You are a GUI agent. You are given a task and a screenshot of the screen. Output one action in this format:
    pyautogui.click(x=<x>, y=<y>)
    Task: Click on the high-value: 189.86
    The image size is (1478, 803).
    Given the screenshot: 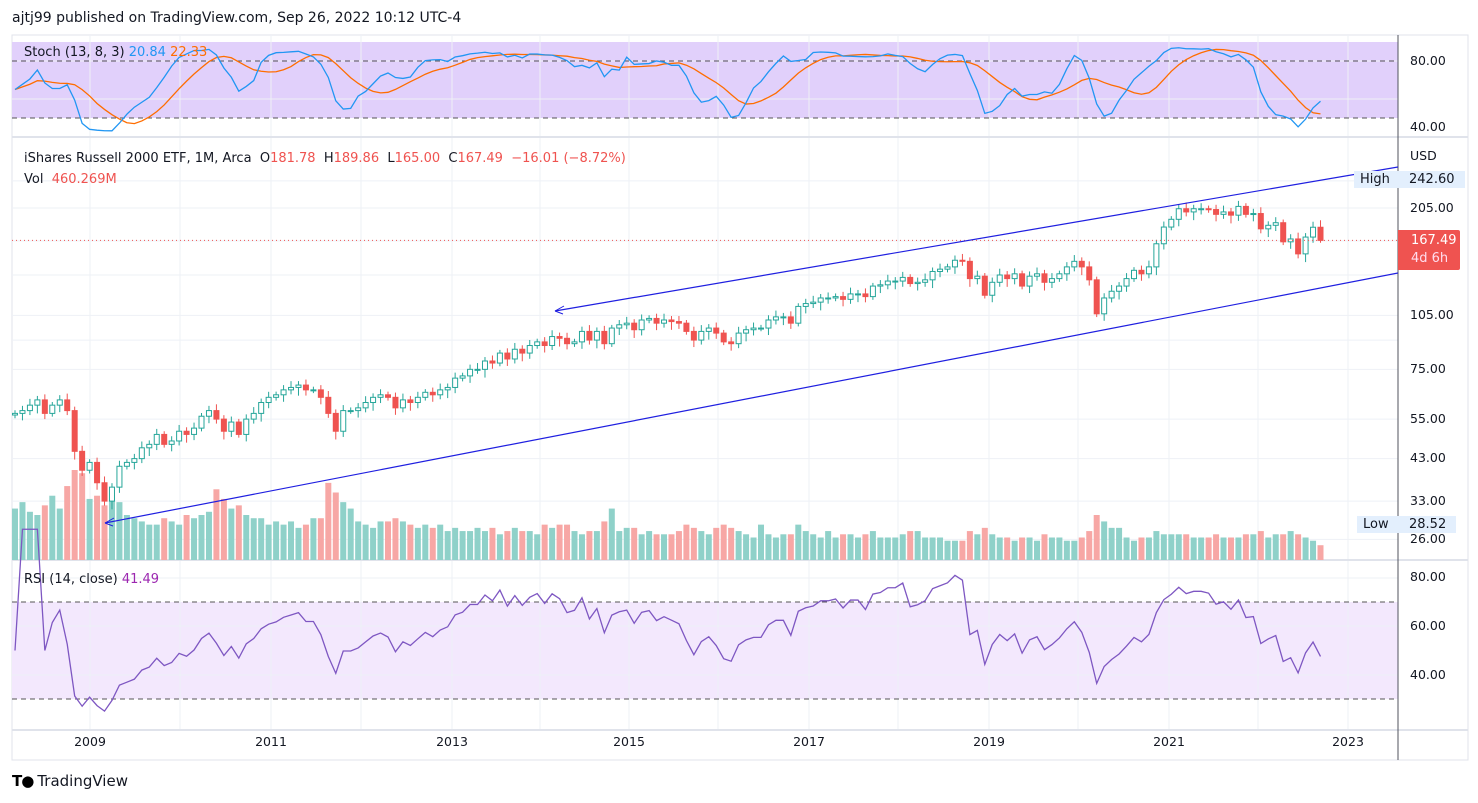 What is the action you would take?
    pyautogui.click(x=356, y=158)
    